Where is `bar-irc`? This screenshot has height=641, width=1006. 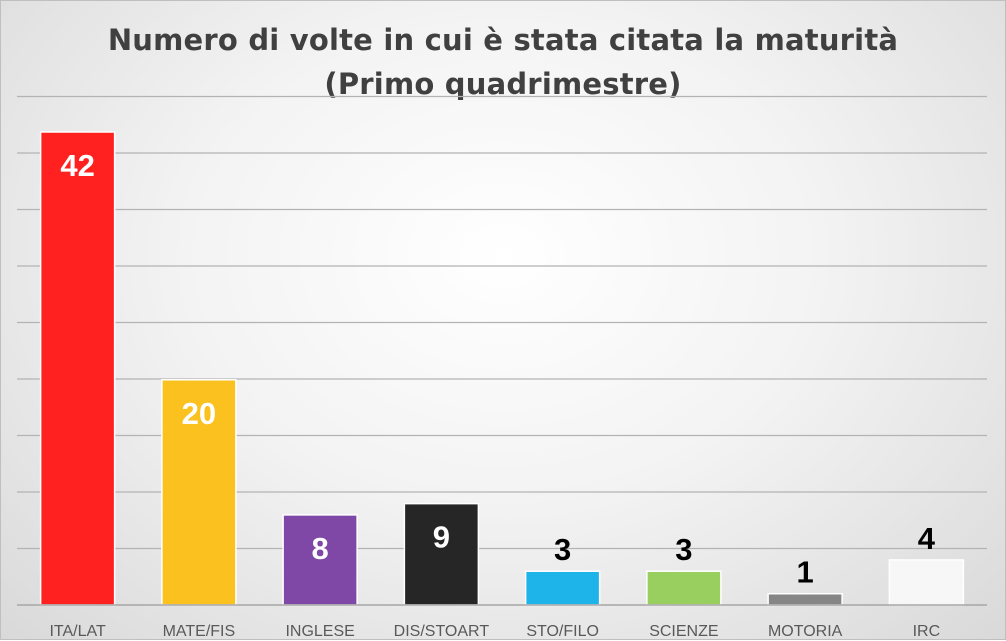
bar-irc is located at coordinates (926, 582).